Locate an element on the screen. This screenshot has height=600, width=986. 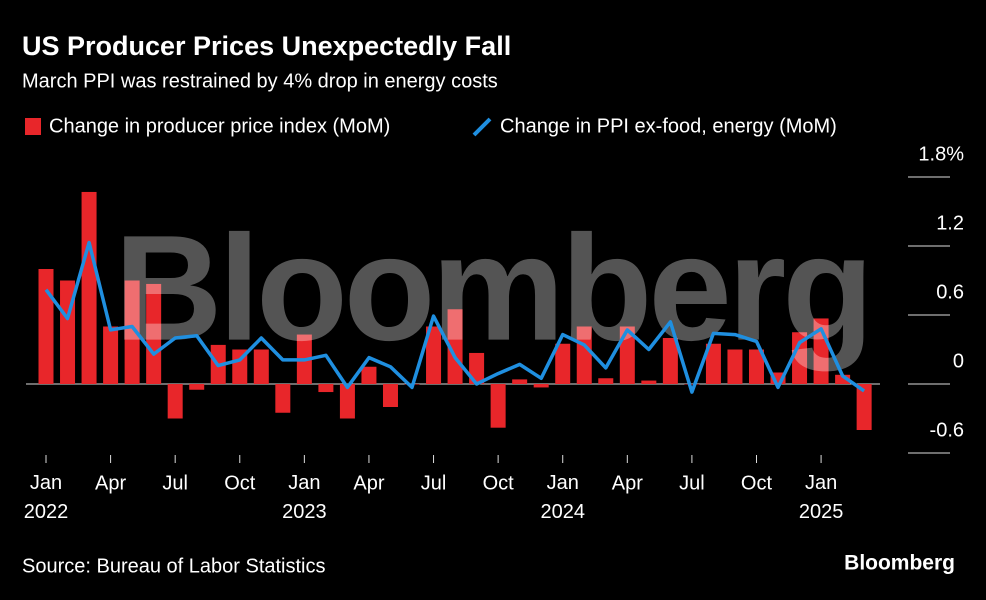
x-tick-label-line: 2025 is located at coordinates (821, 512).